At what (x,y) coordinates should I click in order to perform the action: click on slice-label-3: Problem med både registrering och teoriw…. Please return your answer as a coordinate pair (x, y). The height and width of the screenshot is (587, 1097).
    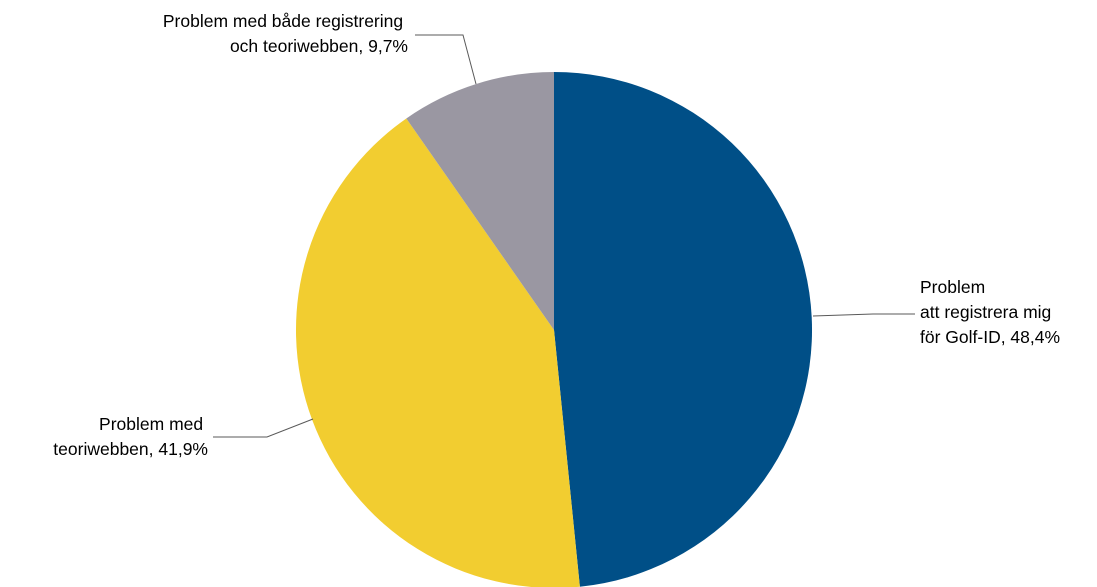
    Looking at the image, I should click on (285, 33).